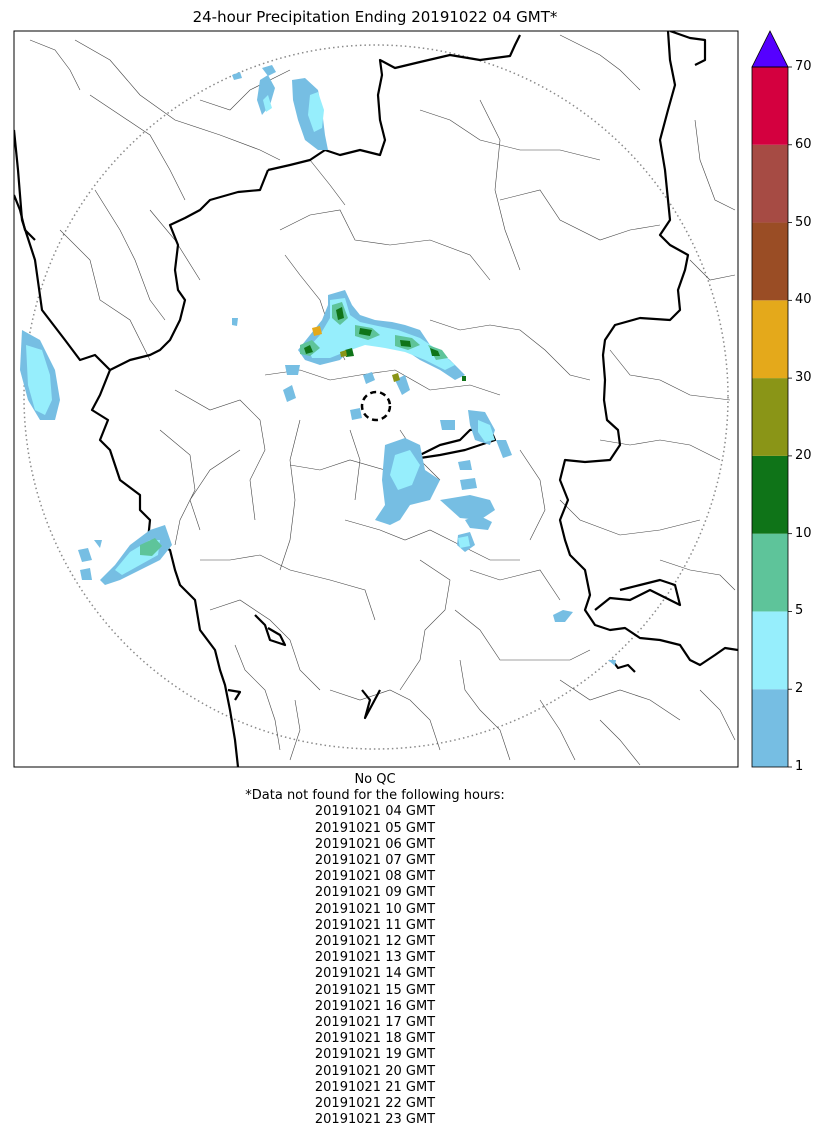  I want to click on precipitation-very-heavy, so click(356, 354).